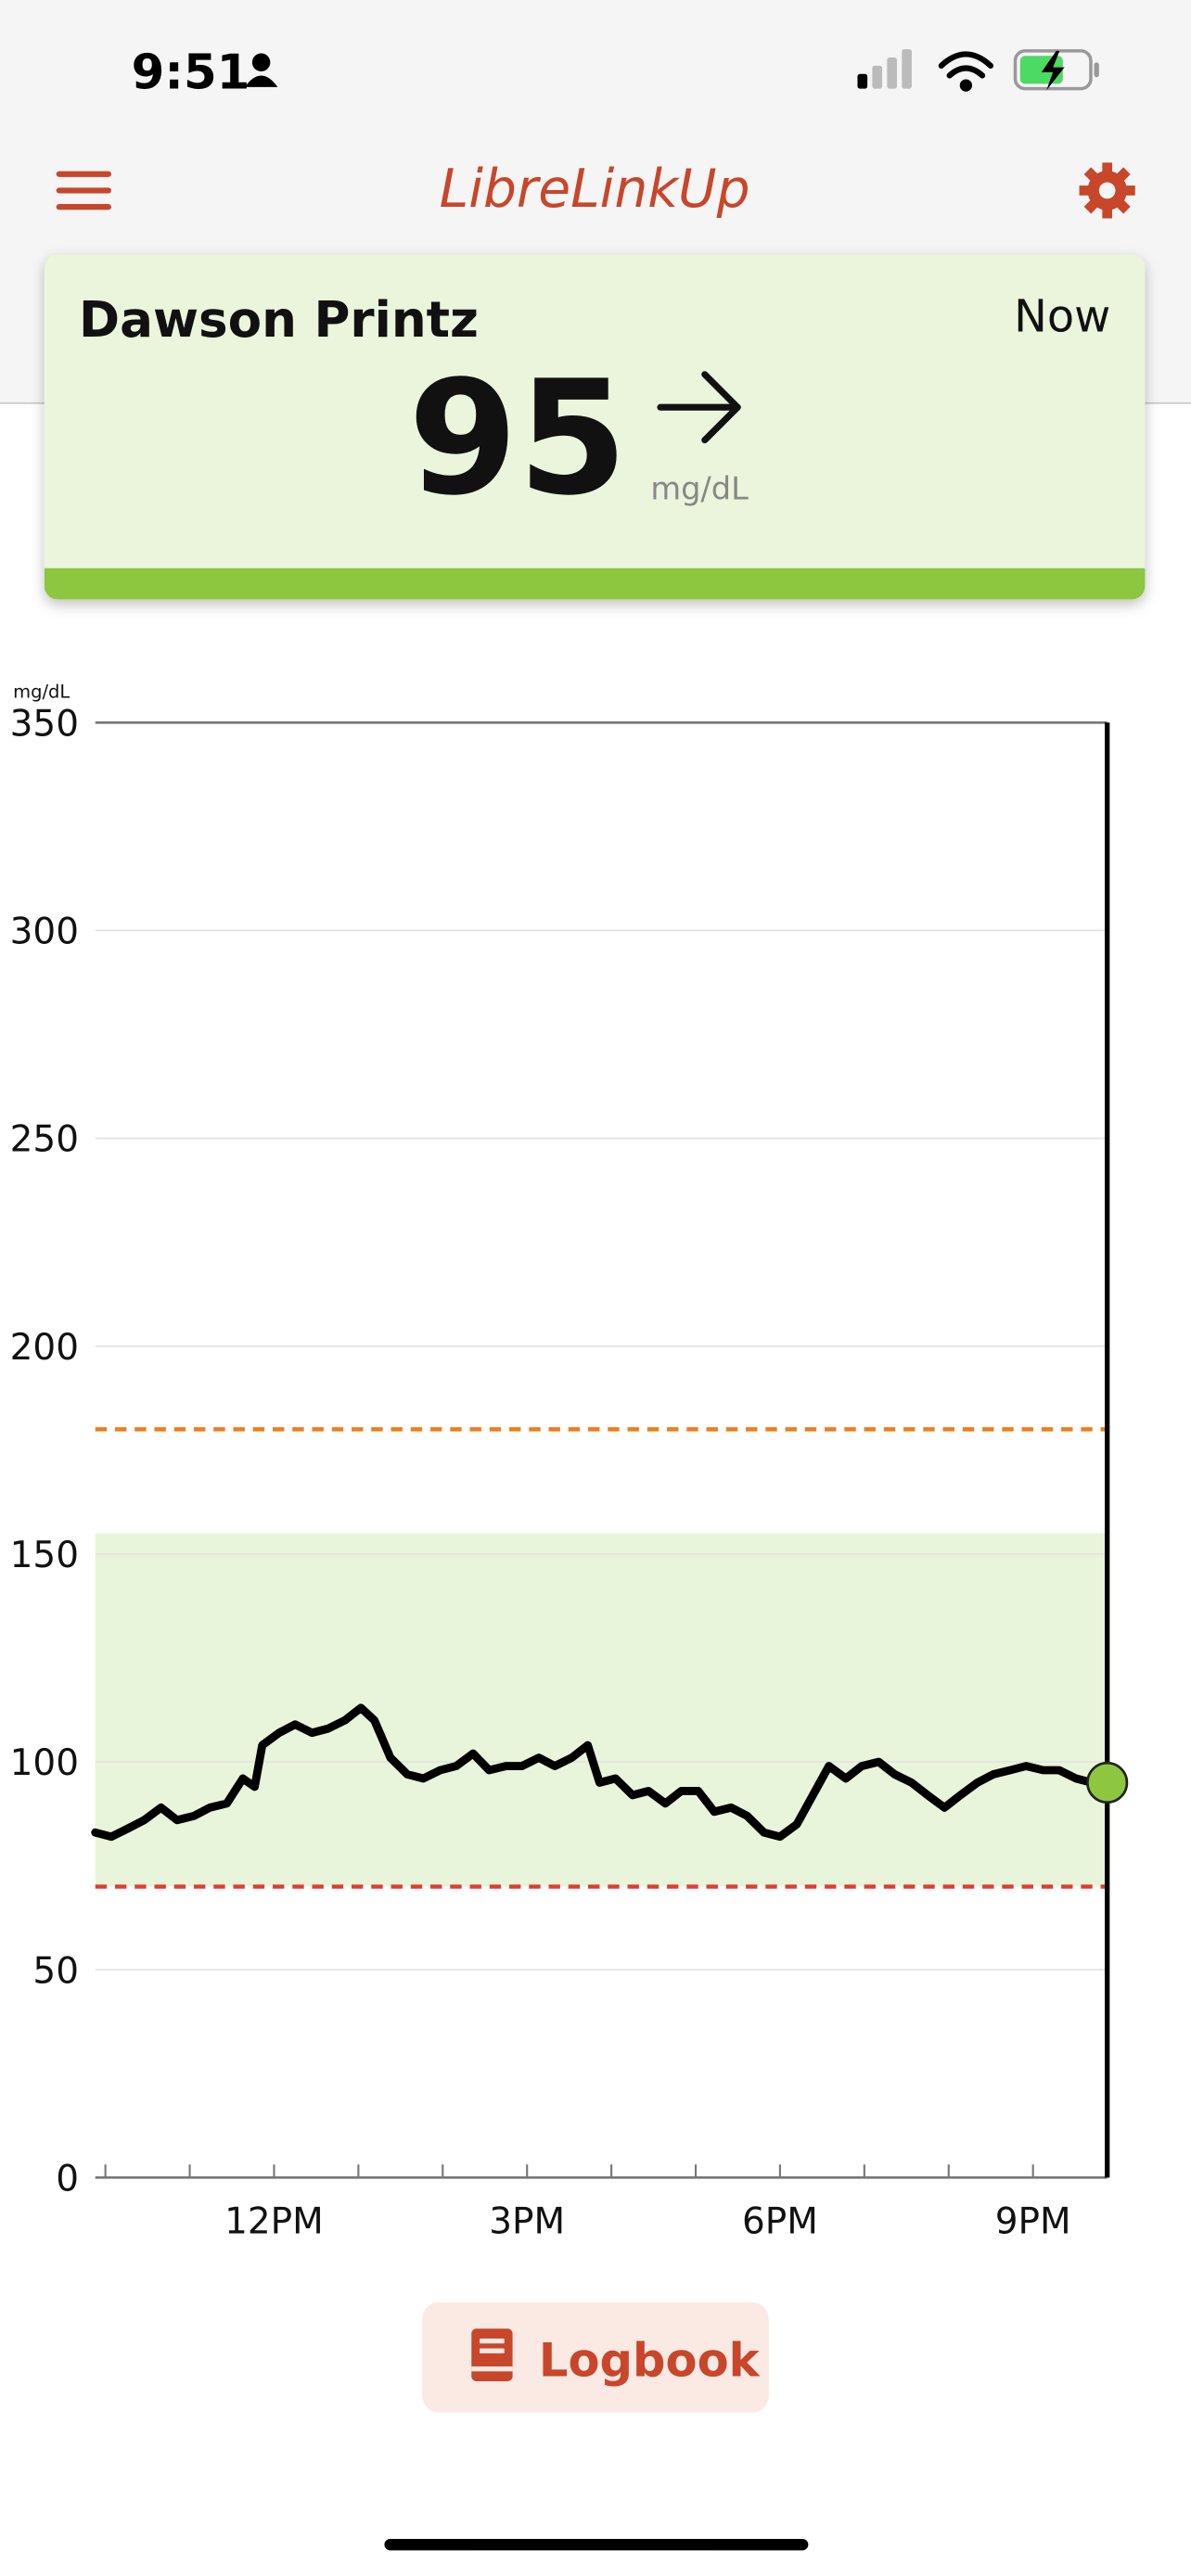 The width and height of the screenshot is (1191, 2576). What do you see at coordinates (1056, 70) in the screenshot?
I see `battery-icon` at bounding box center [1056, 70].